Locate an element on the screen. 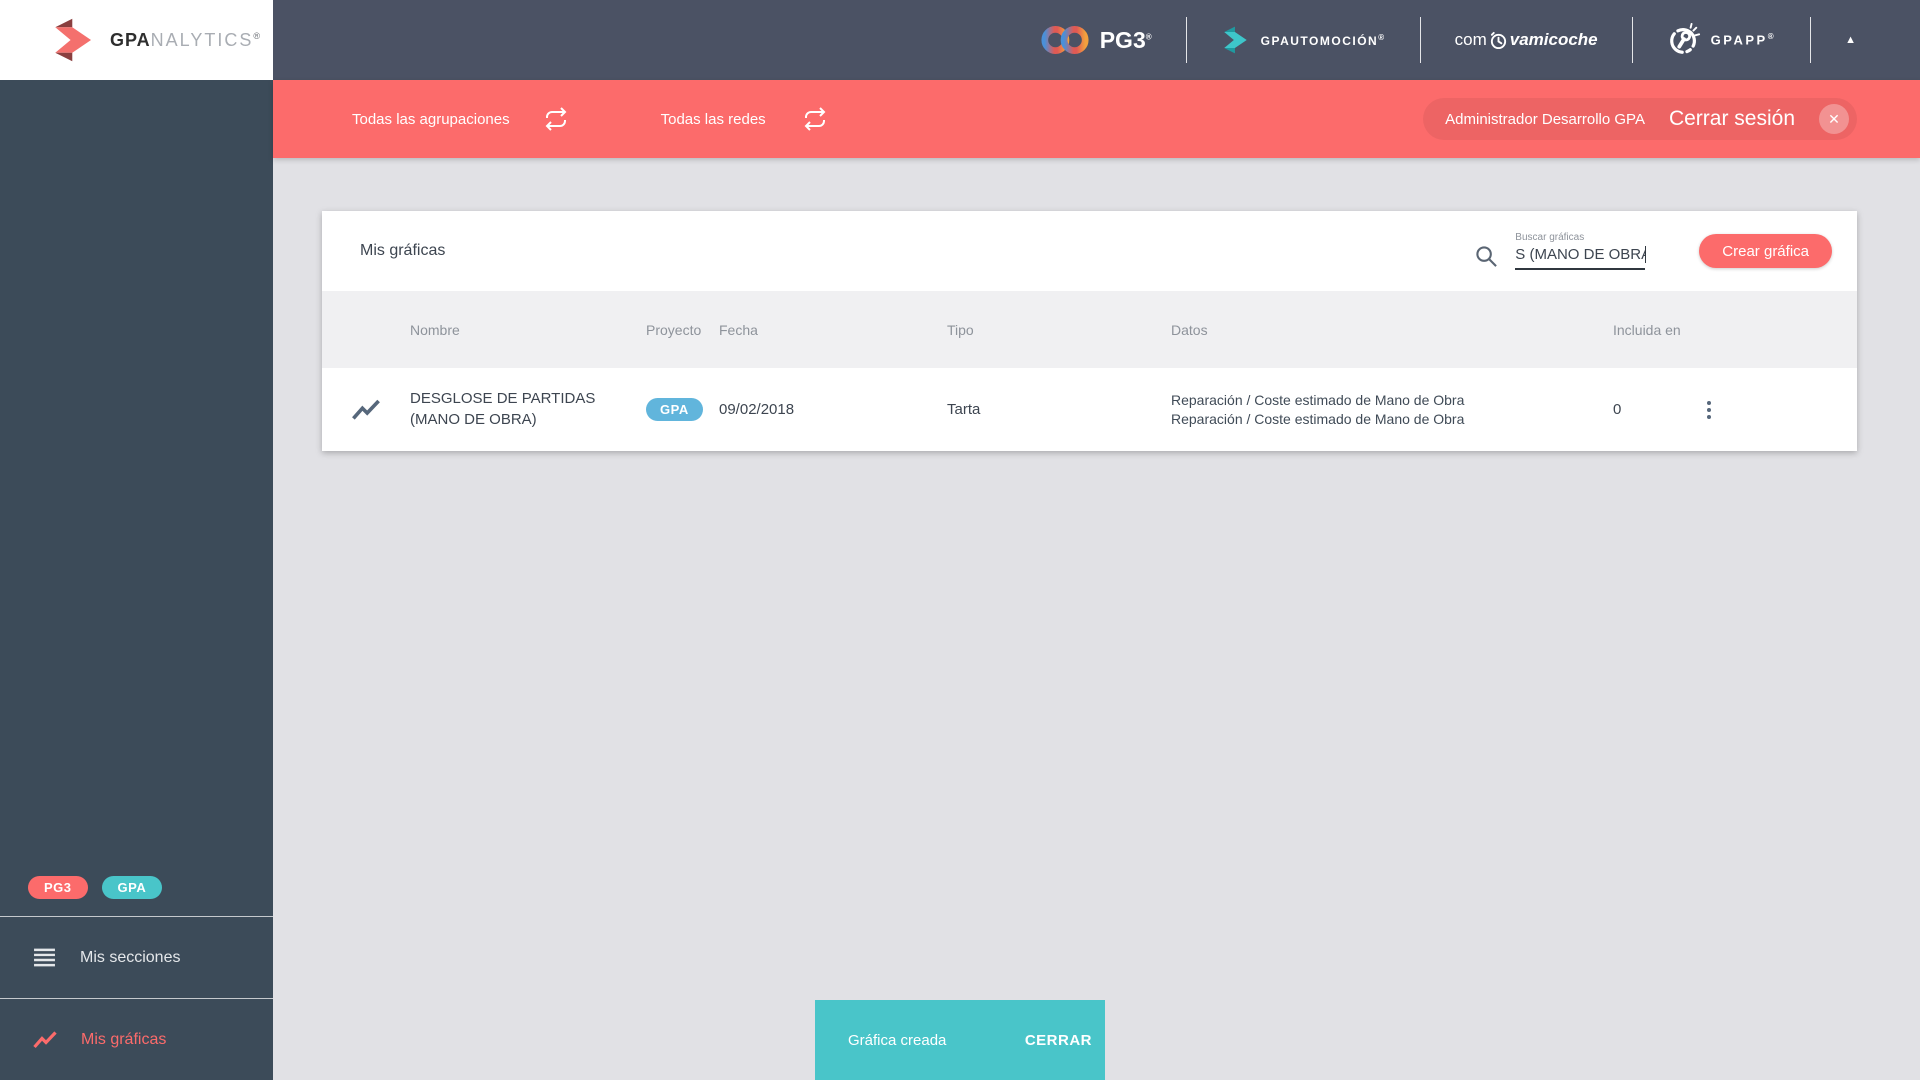 This screenshot has width=1920, height=1080. user-name: Administrador Desarrollo GPA is located at coordinates (1545, 119).